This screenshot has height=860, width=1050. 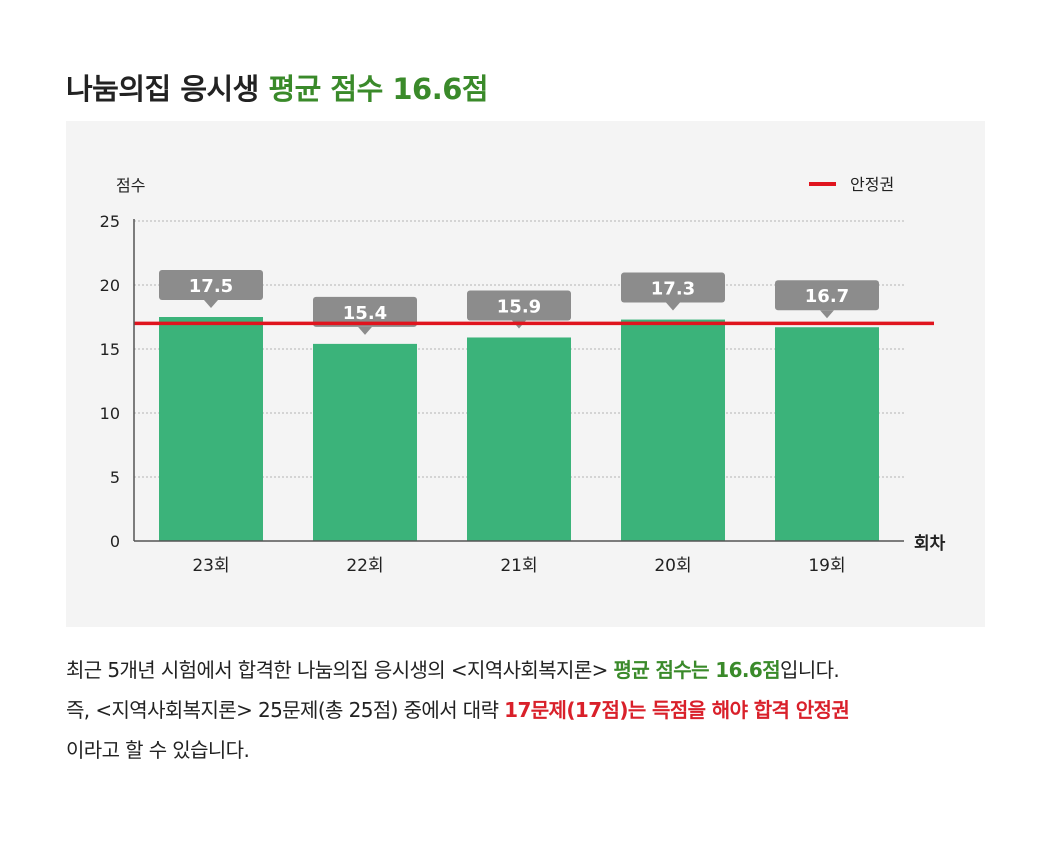 What do you see at coordinates (115, 477) in the screenshot?
I see `y-tick-label: 5` at bounding box center [115, 477].